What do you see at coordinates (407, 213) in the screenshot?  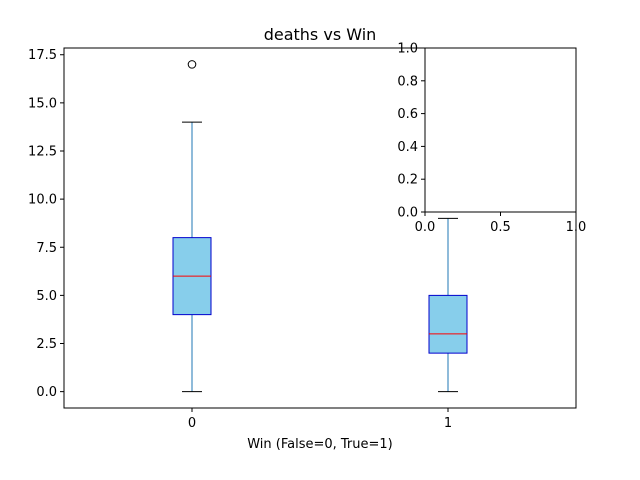 I see `inset-y-tick-label: 0.0` at bounding box center [407, 213].